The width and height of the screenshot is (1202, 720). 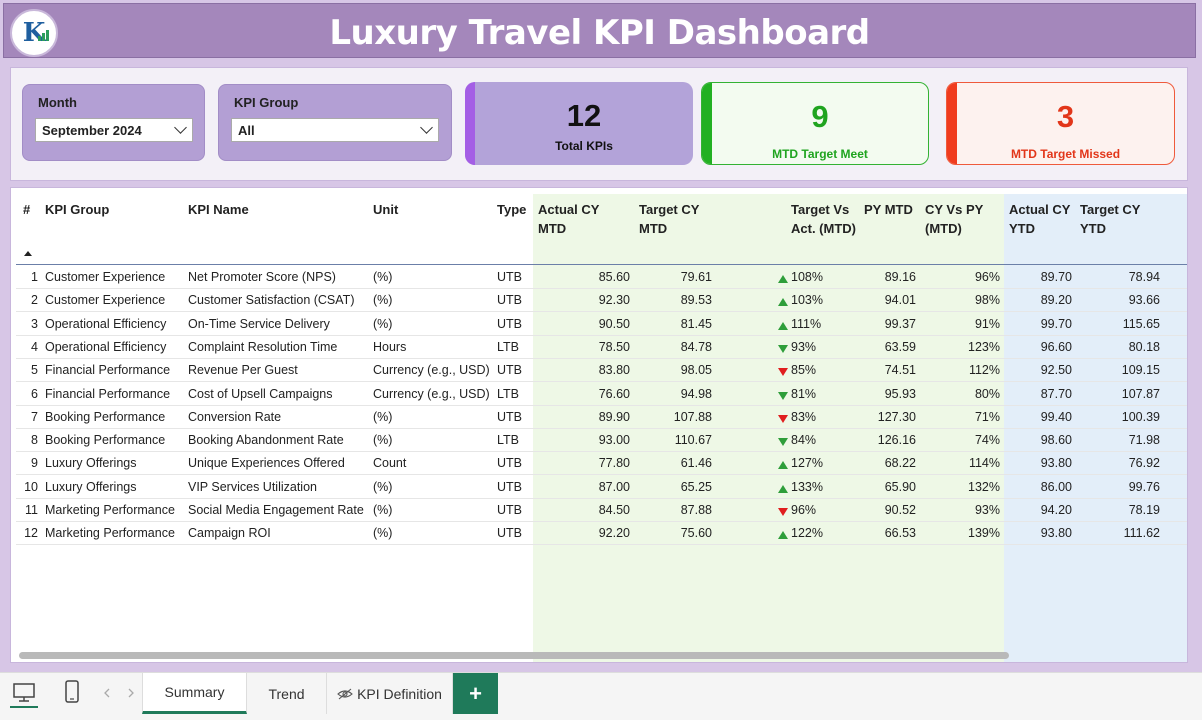 I want to click on column-header-type: Type, so click(x=512, y=209).